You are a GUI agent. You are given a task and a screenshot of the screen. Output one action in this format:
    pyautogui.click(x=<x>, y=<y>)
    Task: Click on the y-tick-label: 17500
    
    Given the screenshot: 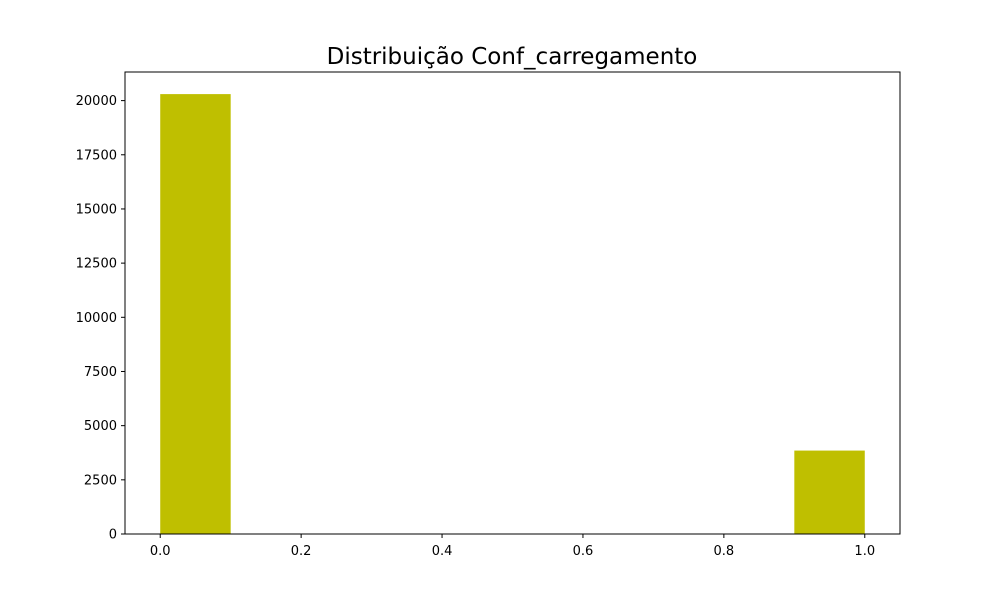 What is the action you would take?
    pyautogui.click(x=96, y=155)
    